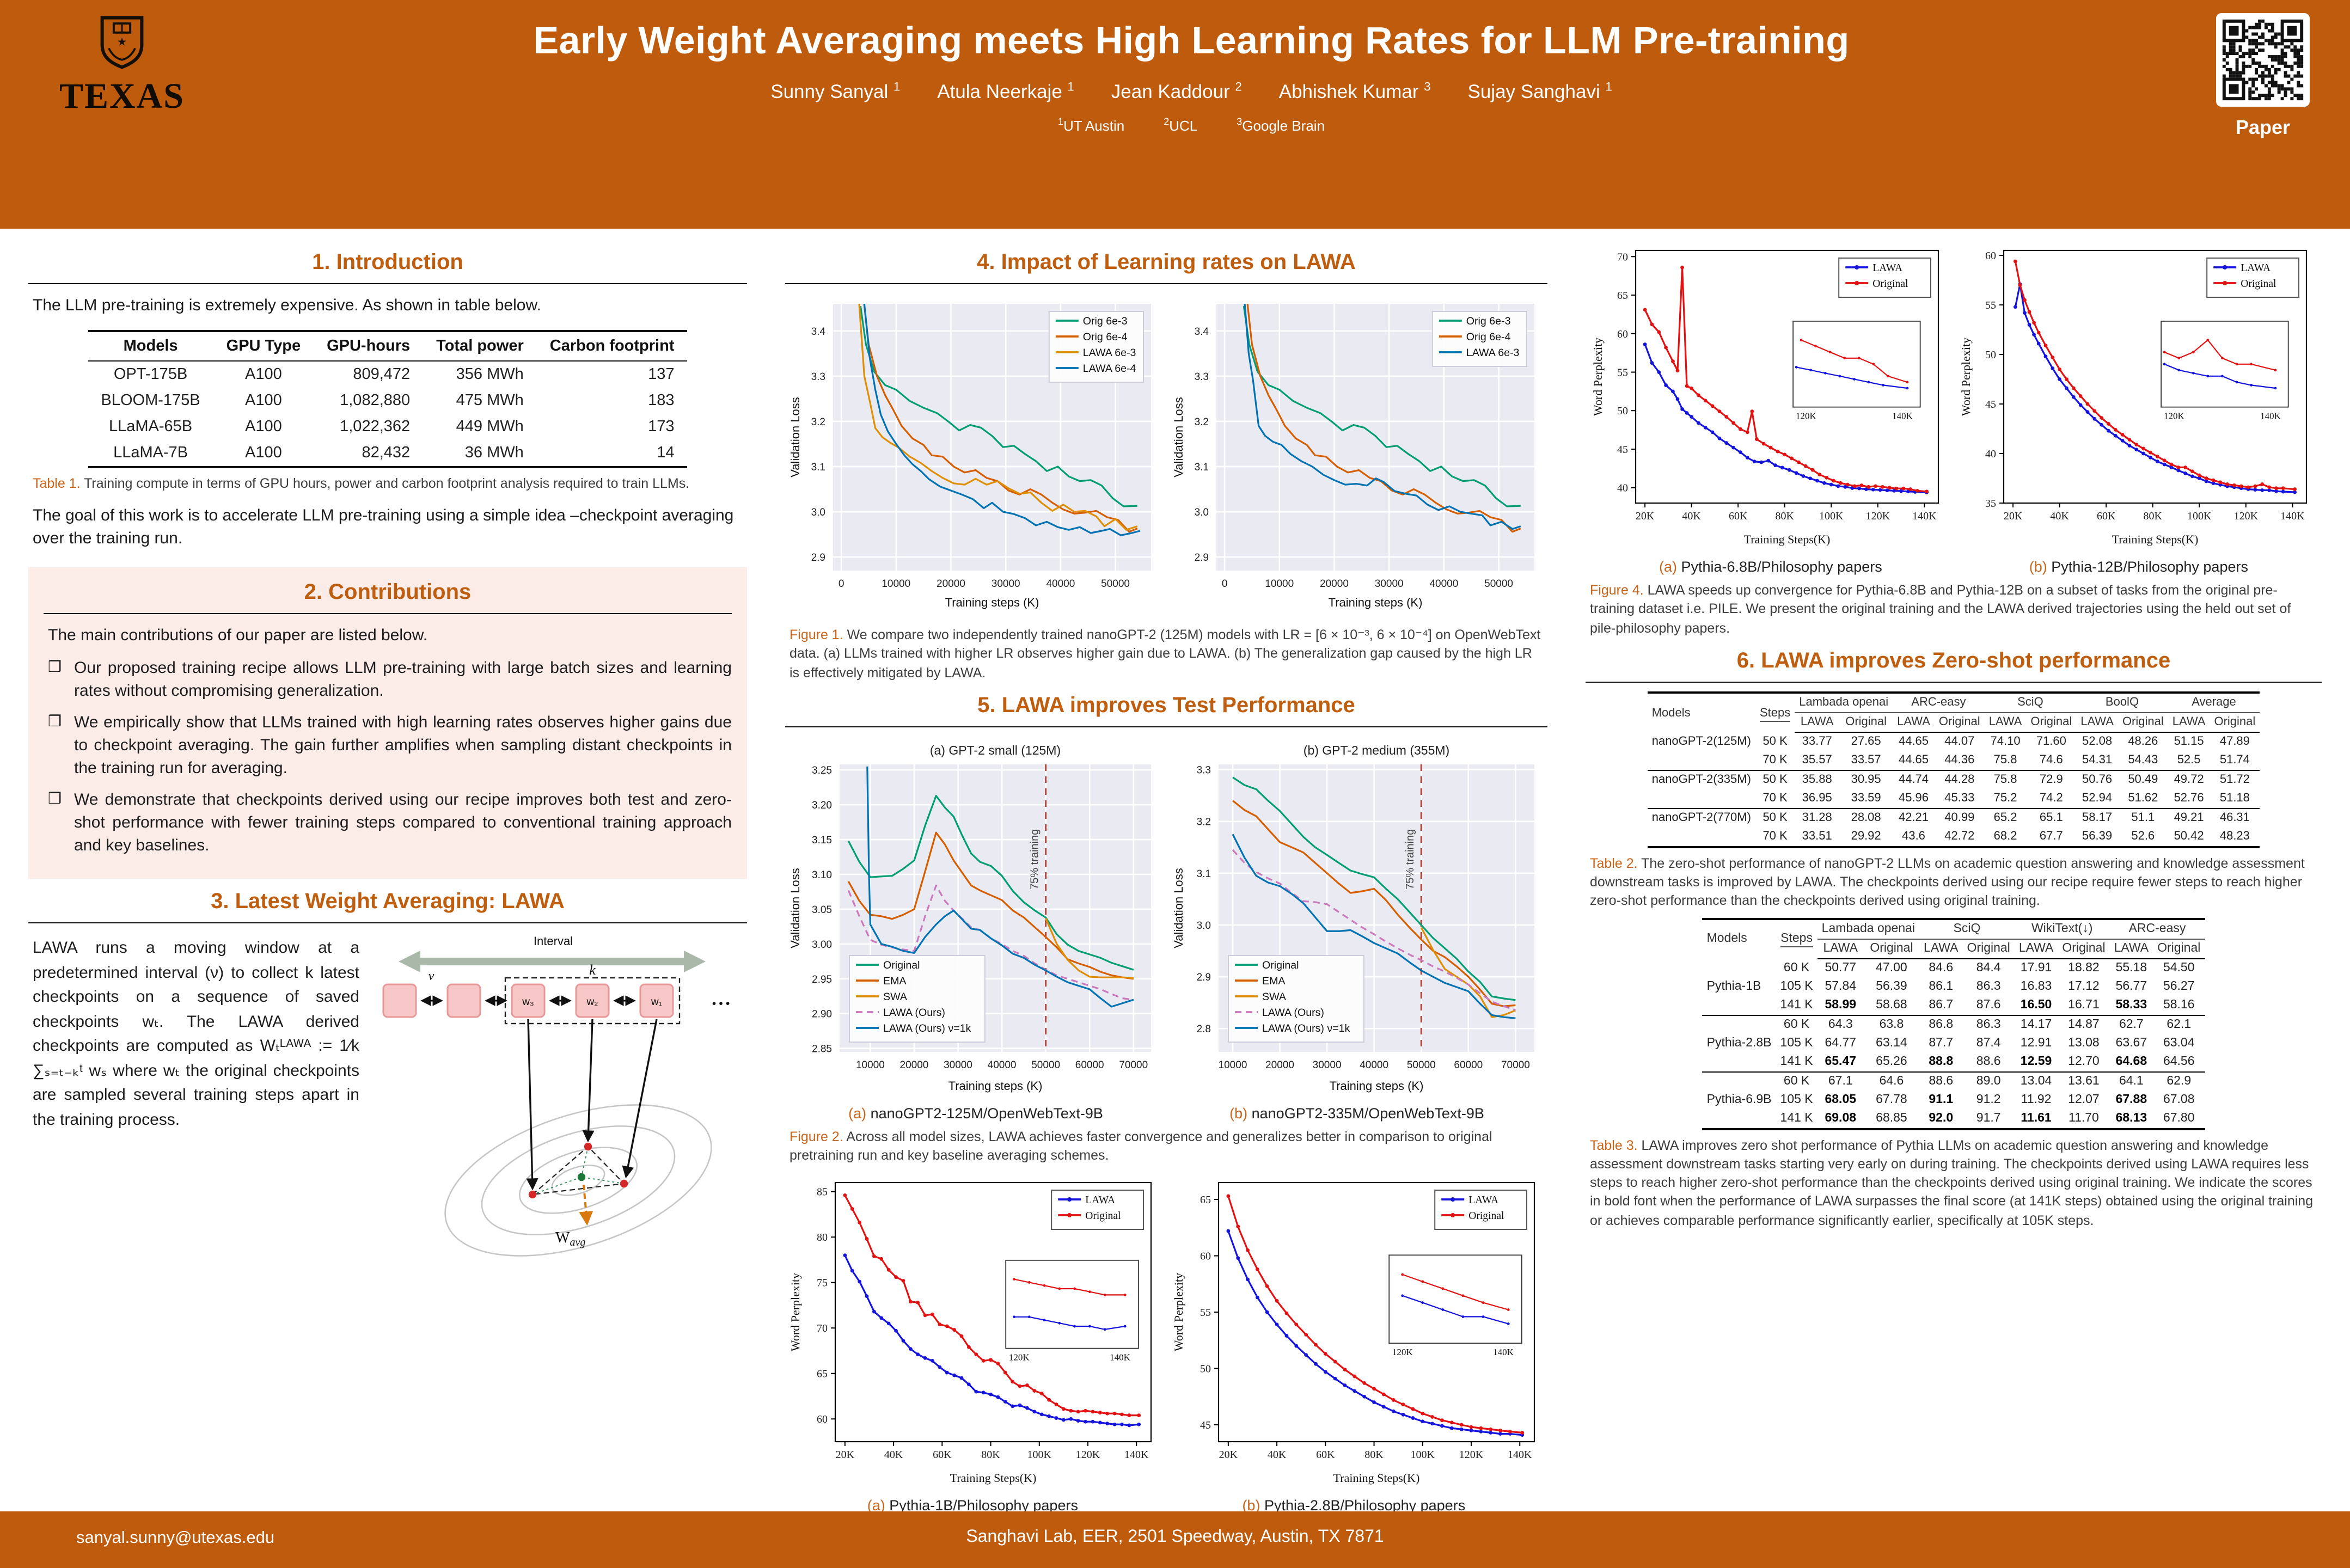 This screenshot has height=1568, width=2350. What do you see at coordinates (2036, 1061) in the screenshot?
I see `metric-value: 12.59` at bounding box center [2036, 1061].